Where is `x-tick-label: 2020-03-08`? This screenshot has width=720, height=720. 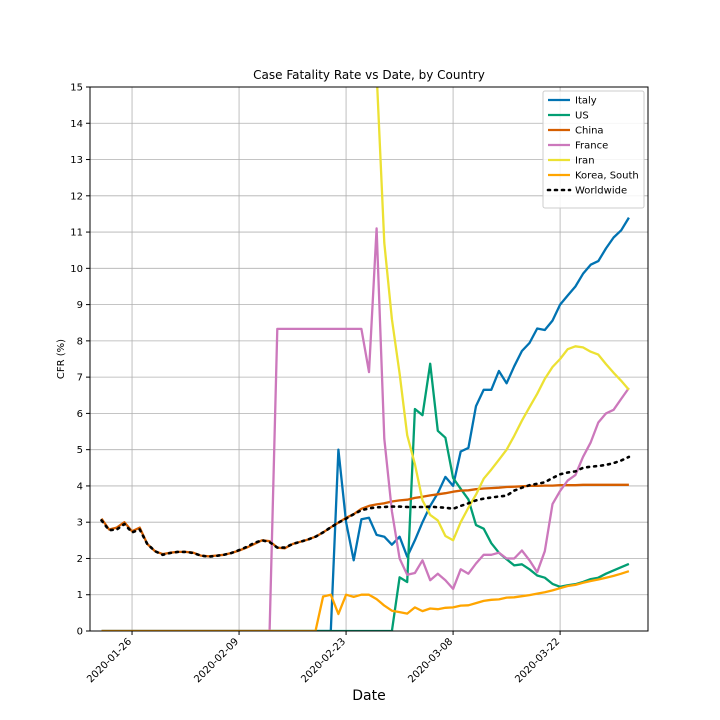 x-tick-label: 2020-03-08 is located at coordinates (430, 660).